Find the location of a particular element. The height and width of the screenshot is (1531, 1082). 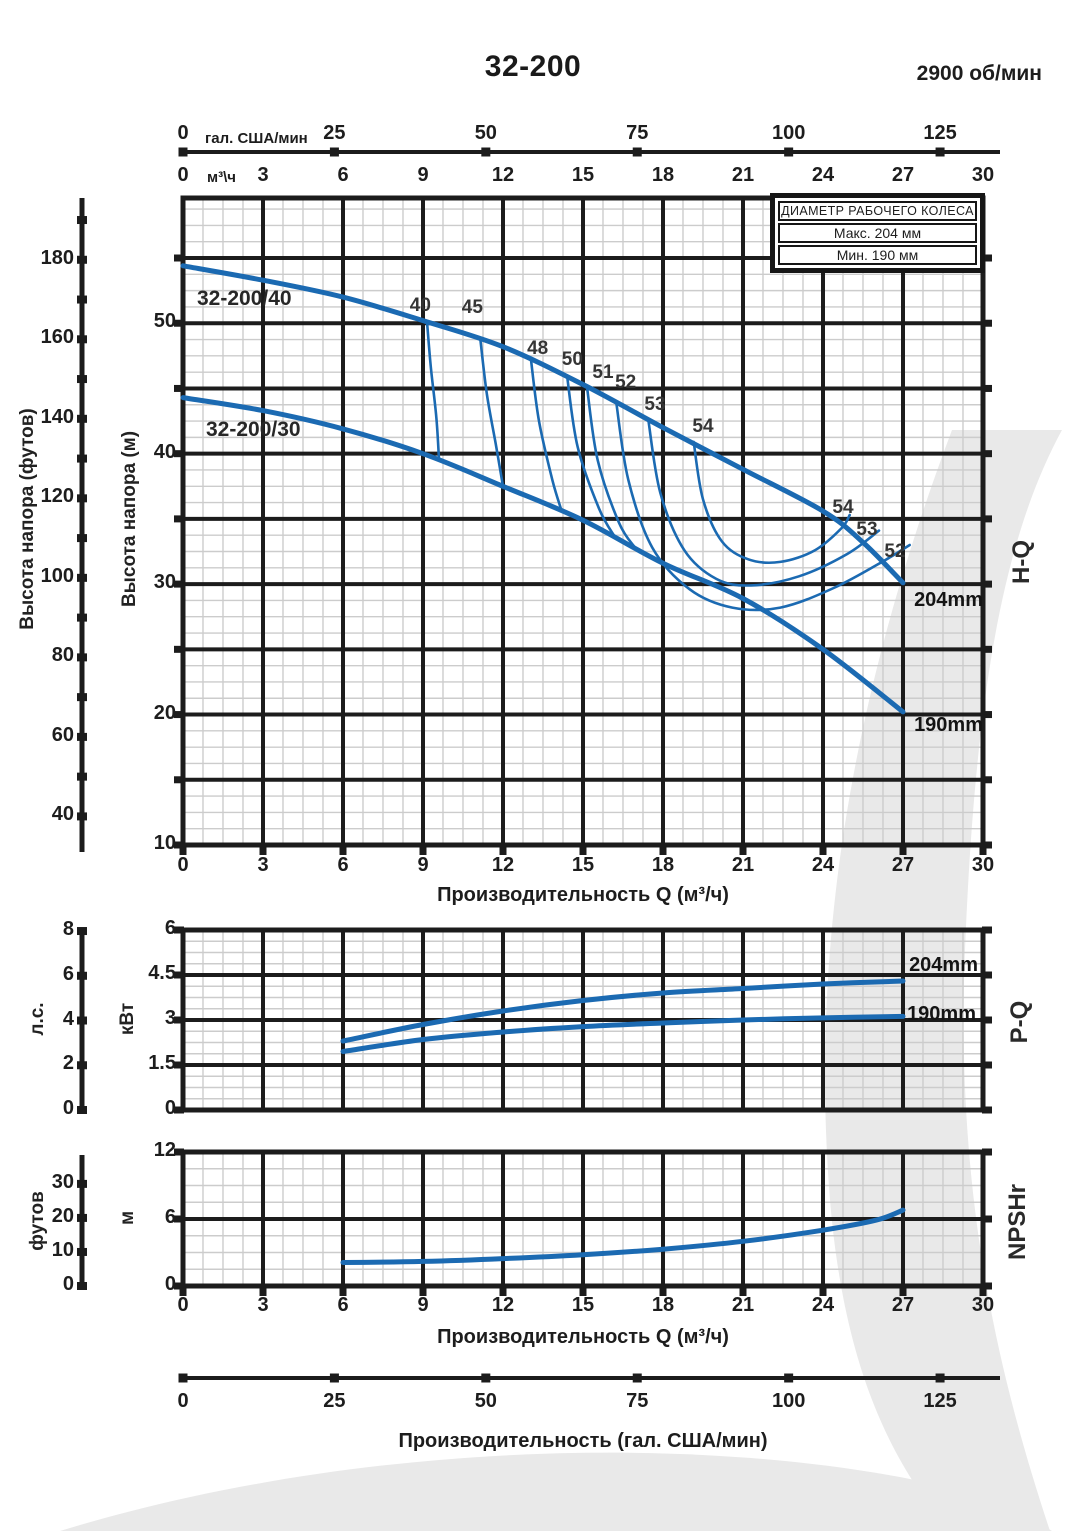

m3h-tick-label: 12 is located at coordinates (503, 175).